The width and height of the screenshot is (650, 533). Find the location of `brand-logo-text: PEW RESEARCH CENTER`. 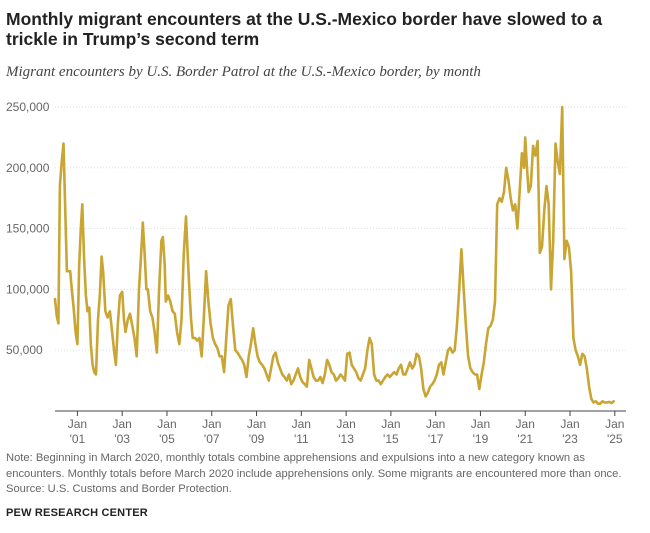

brand-logo-text: PEW RESEARCH CENTER is located at coordinates (77, 513).